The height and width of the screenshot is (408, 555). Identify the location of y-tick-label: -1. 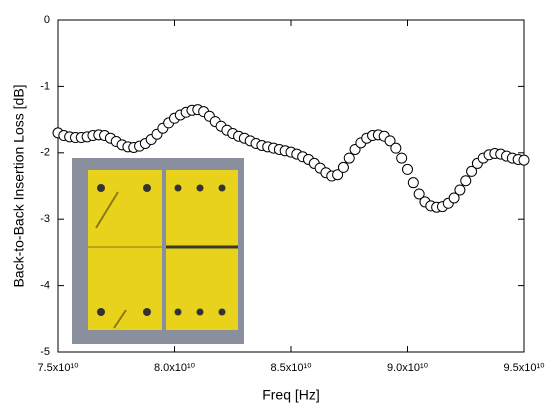
(45, 86).